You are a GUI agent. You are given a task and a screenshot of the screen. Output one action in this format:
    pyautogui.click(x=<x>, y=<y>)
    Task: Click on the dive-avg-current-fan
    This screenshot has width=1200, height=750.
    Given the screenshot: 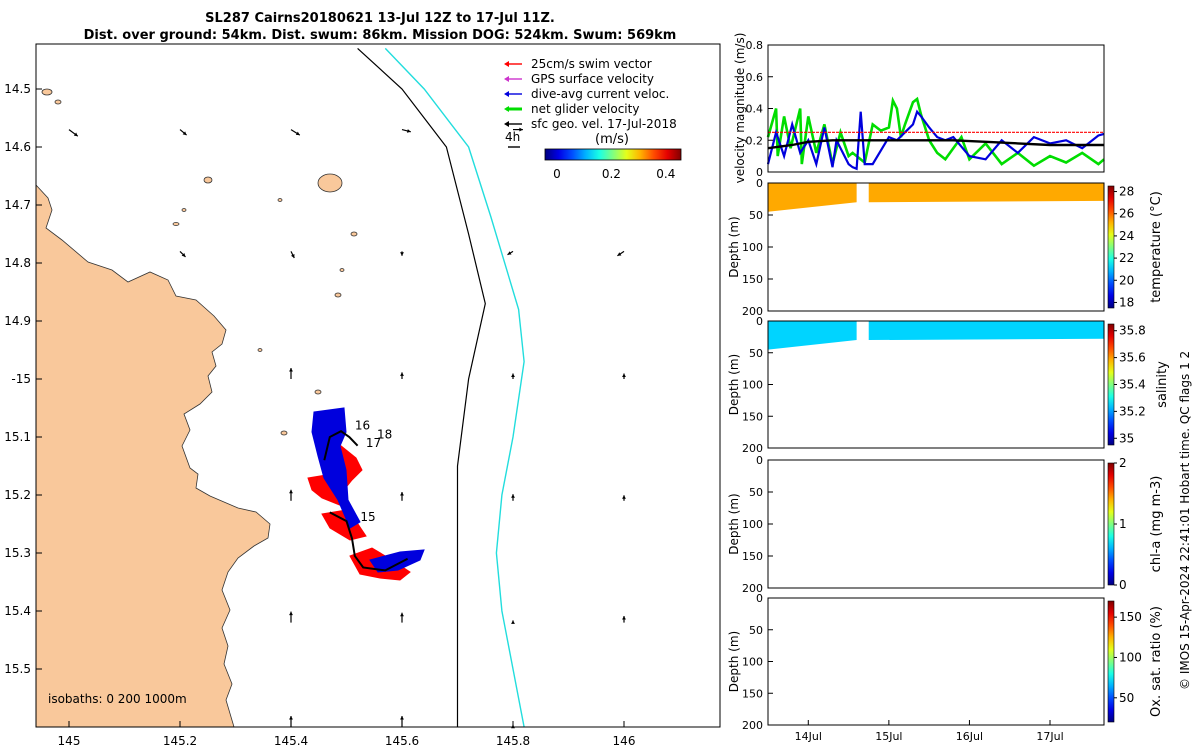 What is the action you would take?
    pyautogui.click(x=368, y=490)
    